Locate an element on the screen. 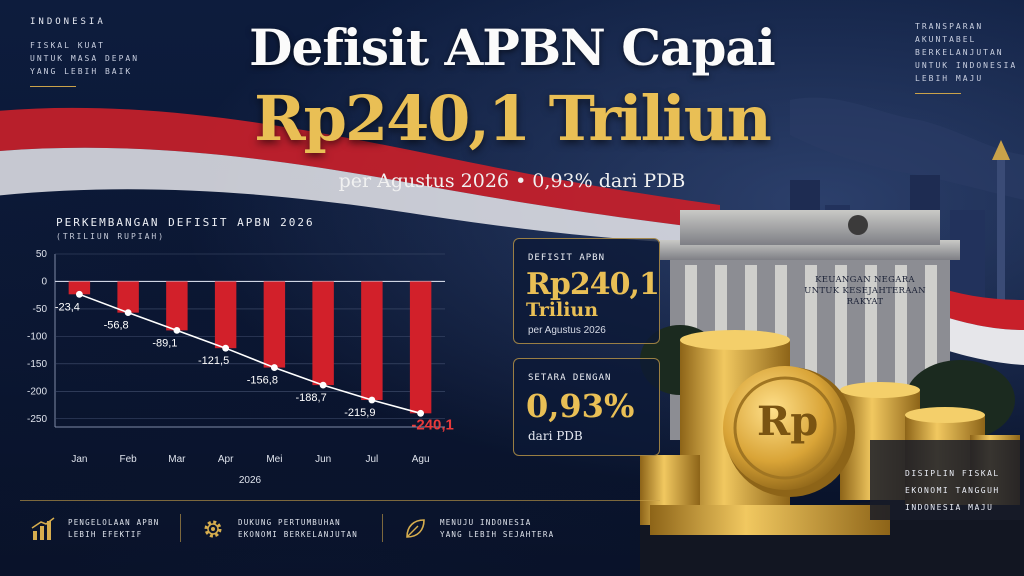 The image size is (1024, 576). data-label: -23,4 is located at coordinates (67, 307).